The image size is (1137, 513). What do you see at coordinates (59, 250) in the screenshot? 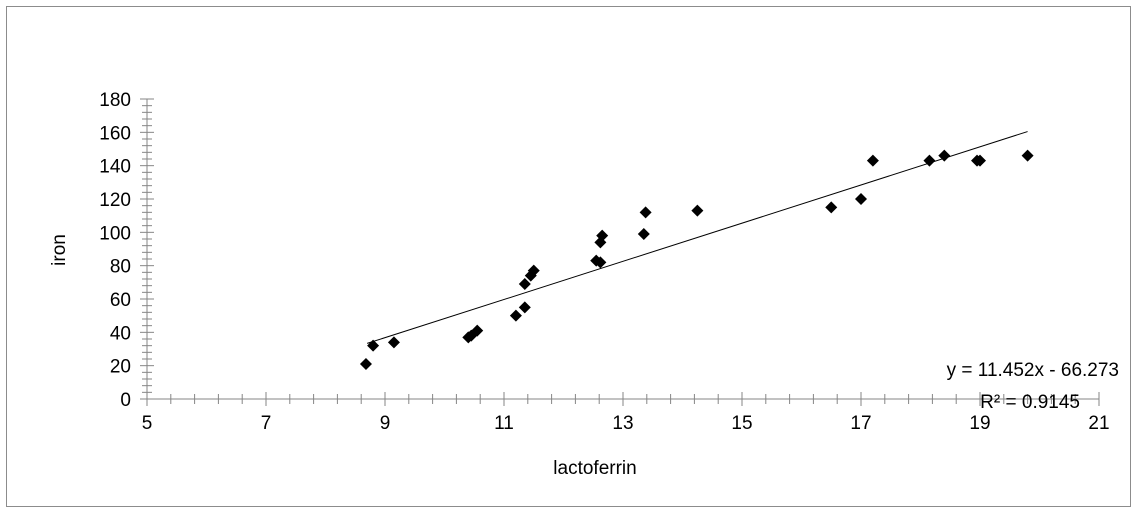
I see `y-axis-title: iron` at bounding box center [59, 250].